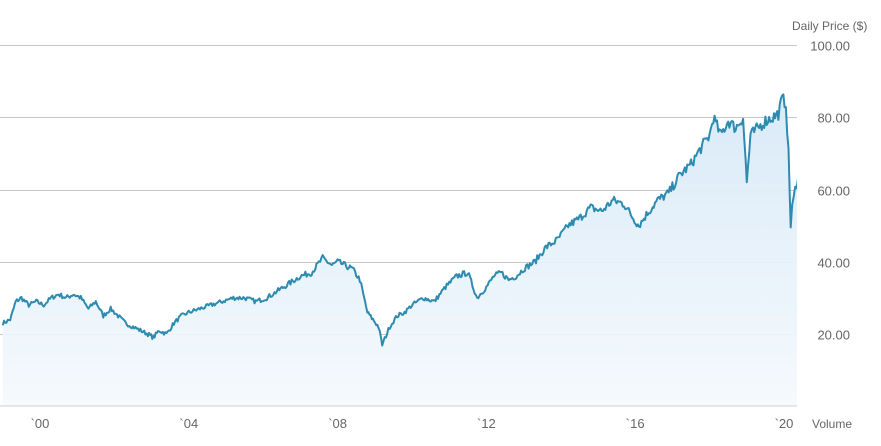 The width and height of the screenshot is (881, 446). I want to click on volume-label: Volume, so click(832, 424).